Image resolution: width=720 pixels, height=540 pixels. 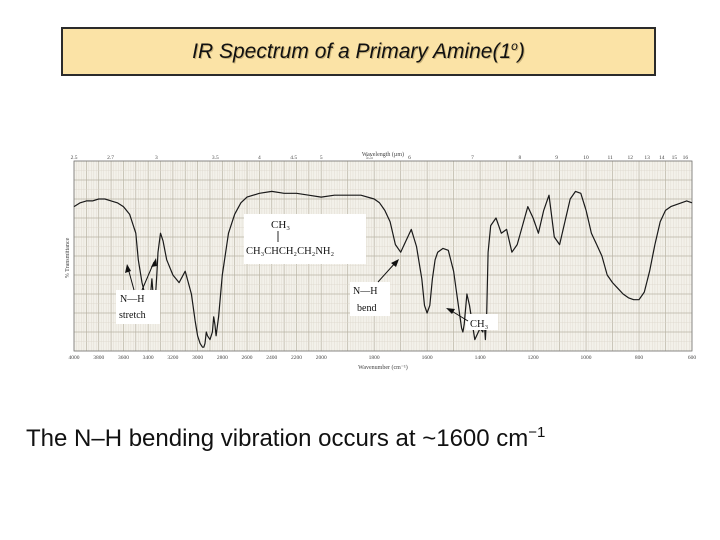 I want to click on x-tick-label: 600, so click(x=692, y=358).